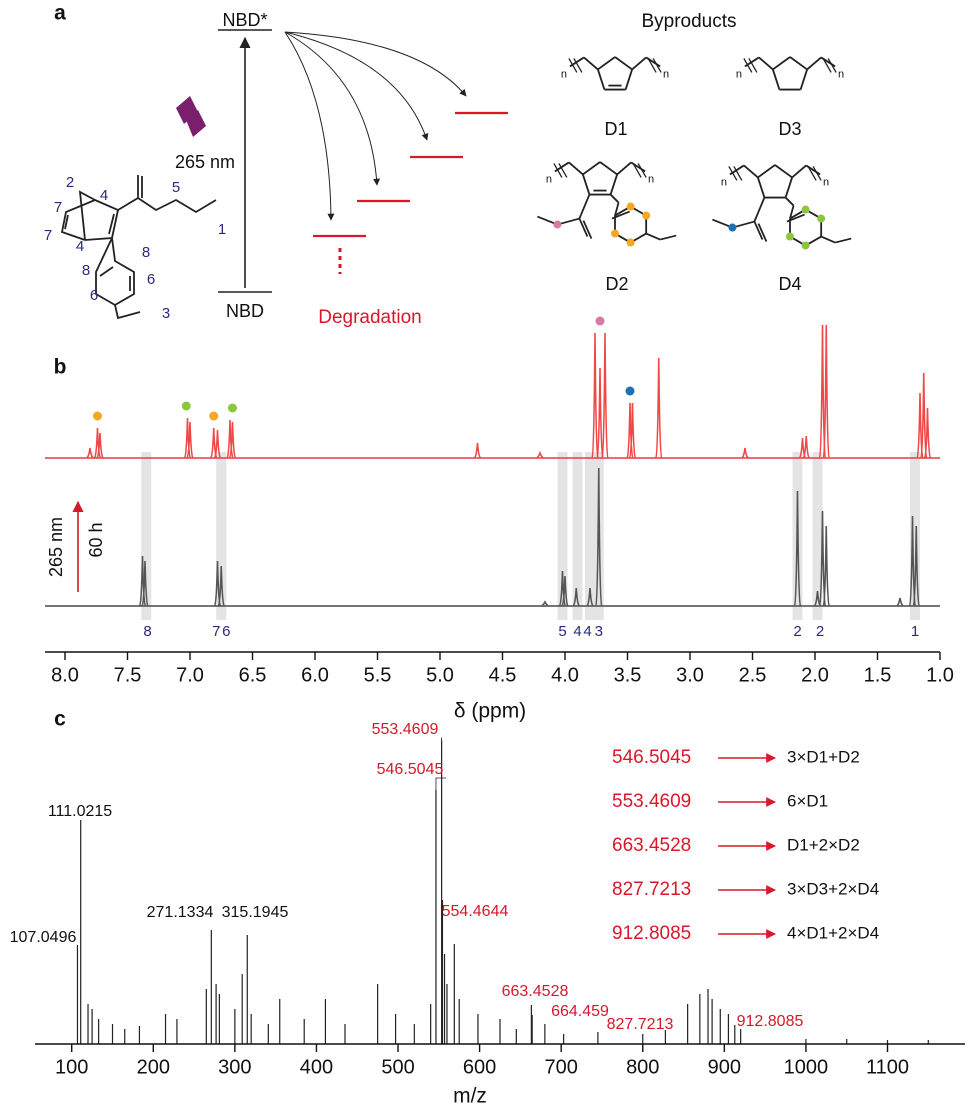 The height and width of the screenshot is (1111, 969). I want to click on byproduct-label: D3, so click(789, 129).